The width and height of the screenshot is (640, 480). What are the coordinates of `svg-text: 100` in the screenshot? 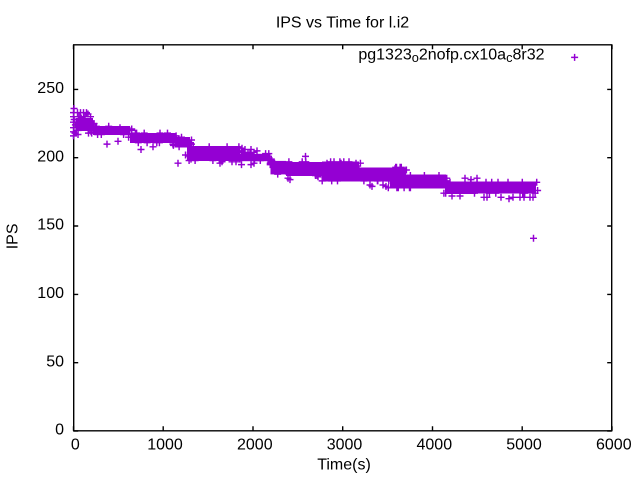 It's located at (50, 293).